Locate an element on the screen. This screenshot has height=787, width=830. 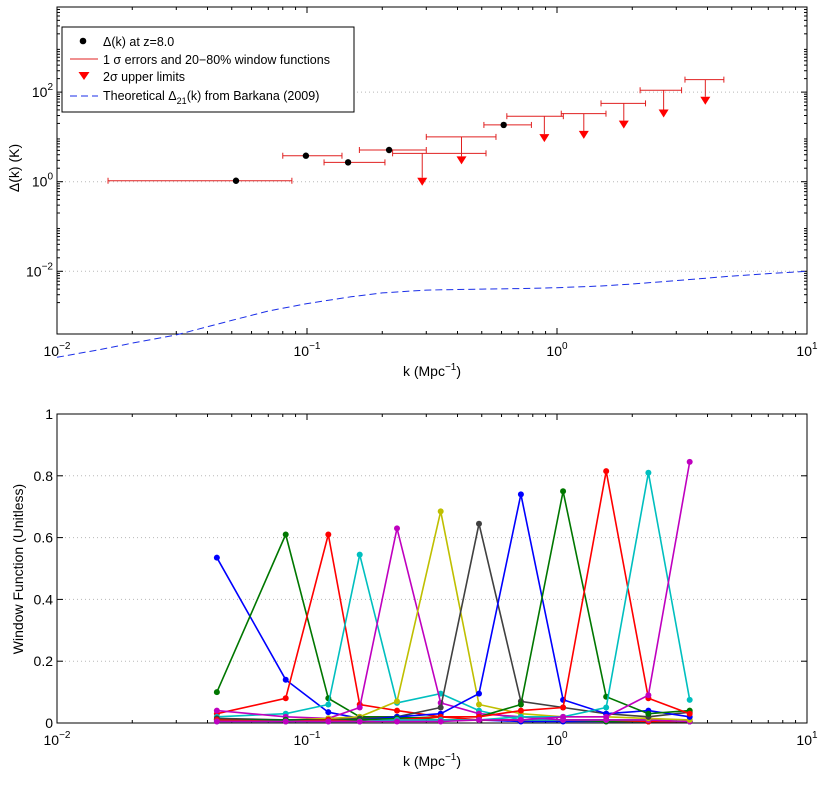
legend-marker-measurement is located at coordinates (83, 41).